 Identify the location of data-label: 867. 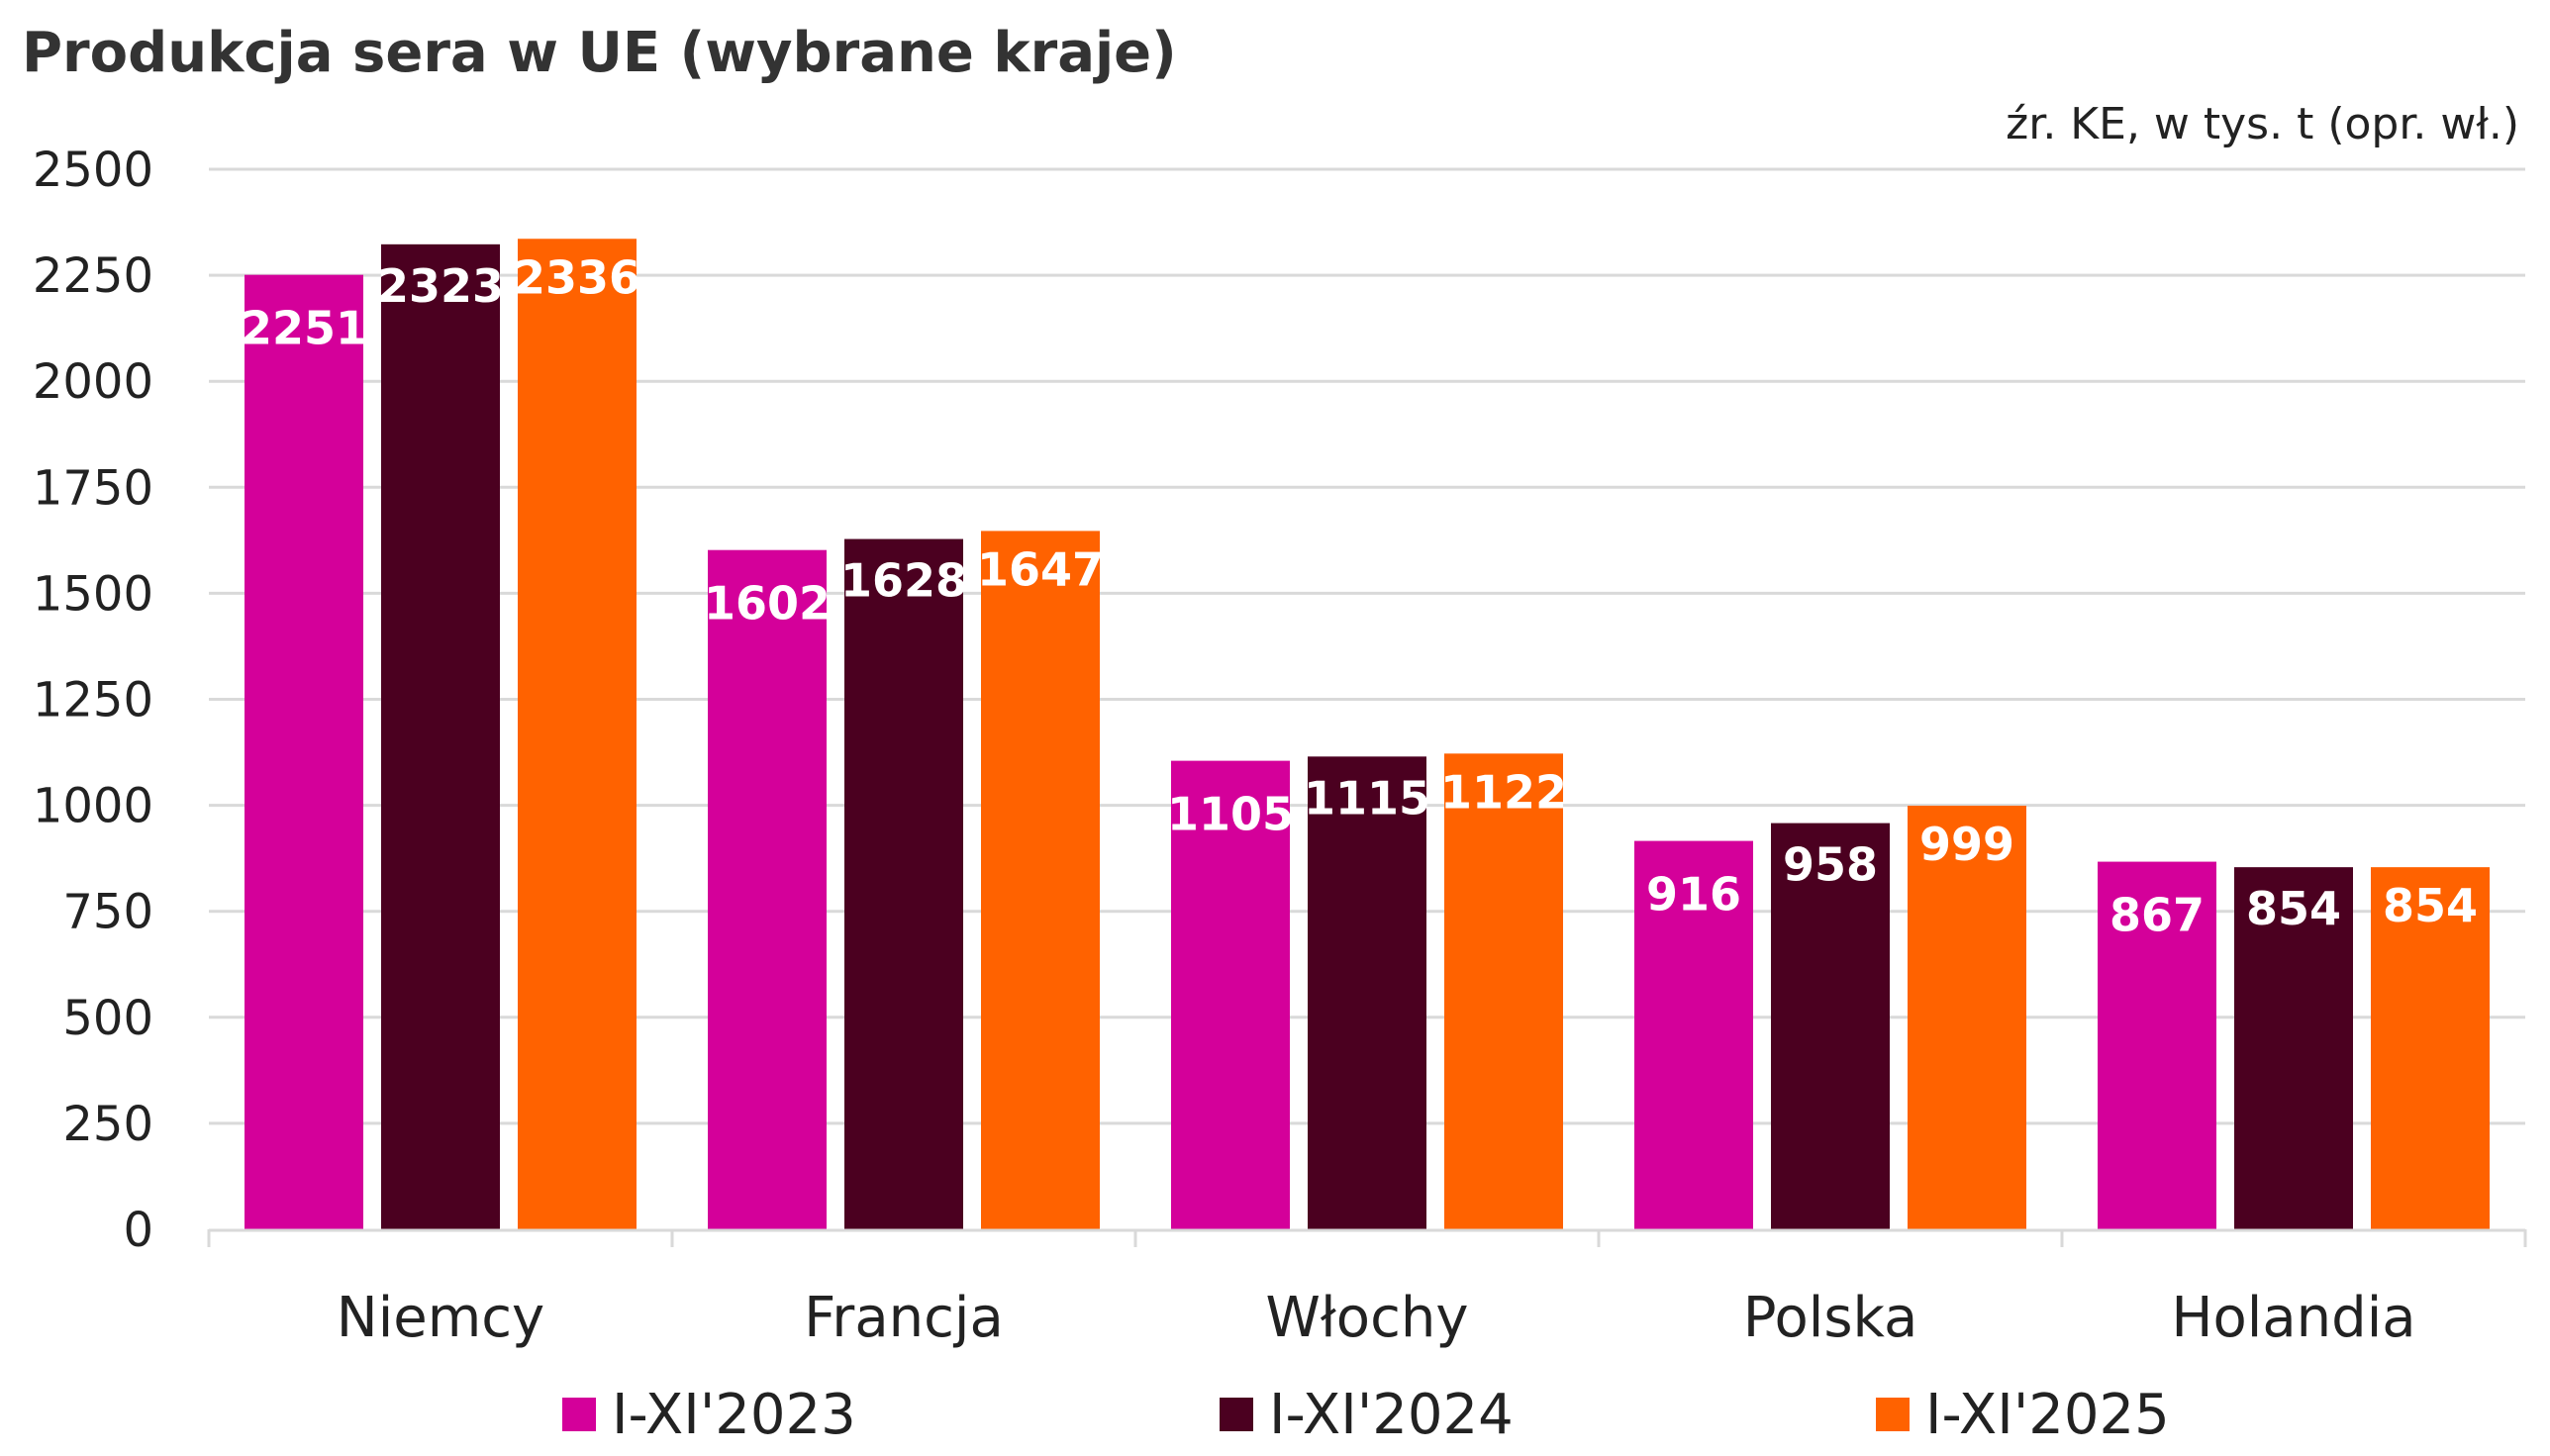
(2157, 915).